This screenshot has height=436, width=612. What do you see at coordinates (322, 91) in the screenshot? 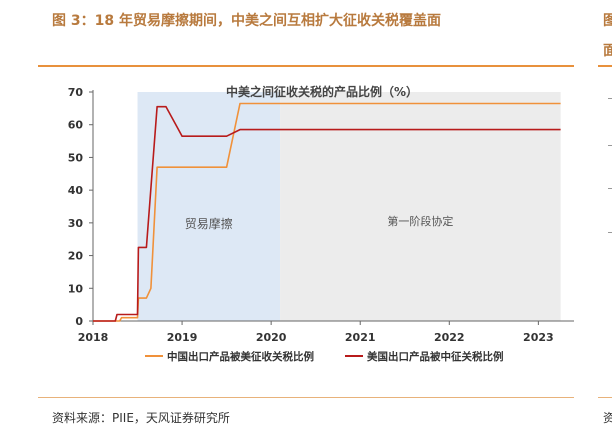
I see `chart-title: 中美之间征收关税的产品比例（%）` at bounding box center [322, 91].